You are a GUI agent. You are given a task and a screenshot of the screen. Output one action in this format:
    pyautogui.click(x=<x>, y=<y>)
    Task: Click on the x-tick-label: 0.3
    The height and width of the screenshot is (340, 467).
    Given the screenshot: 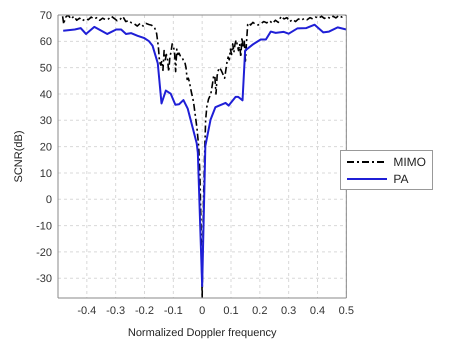 What is the action you would take?
    pyautogui.click(x=288, y=310)
    